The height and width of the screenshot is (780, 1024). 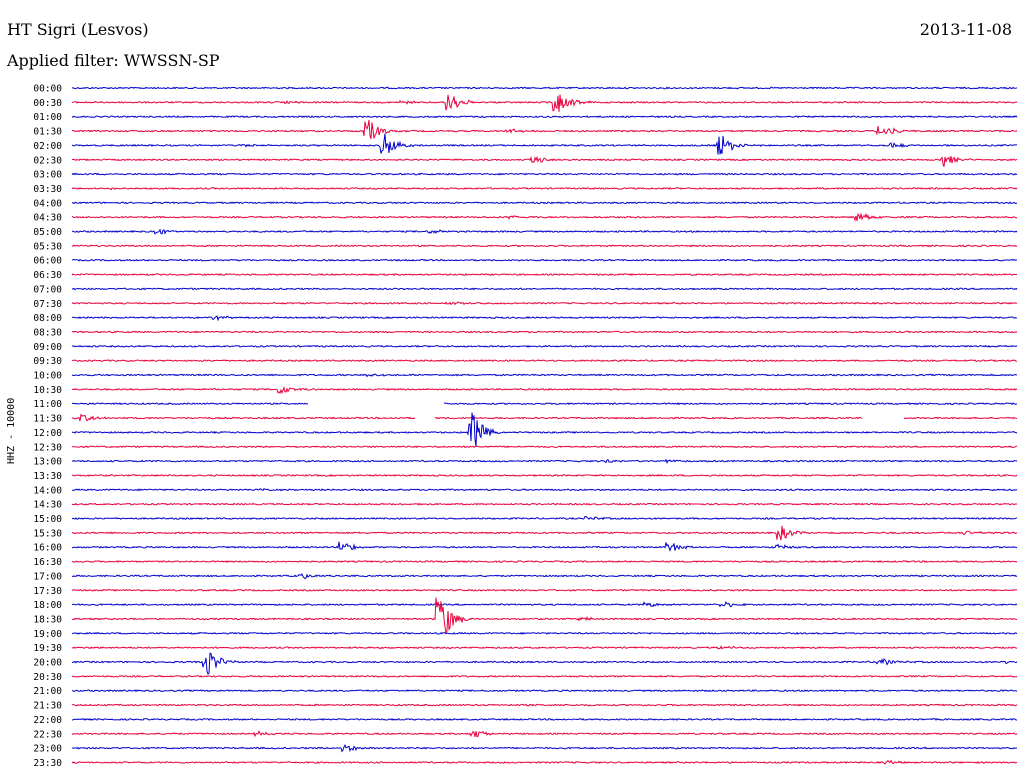 What do you see at coordinates (47, 691) in the screenshot?
I see `row-time-label: 21:00` at bounding box center [47, 691].